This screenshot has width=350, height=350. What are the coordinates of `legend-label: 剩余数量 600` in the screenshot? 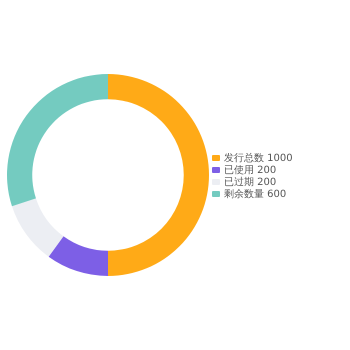 It's located at (255, 194).